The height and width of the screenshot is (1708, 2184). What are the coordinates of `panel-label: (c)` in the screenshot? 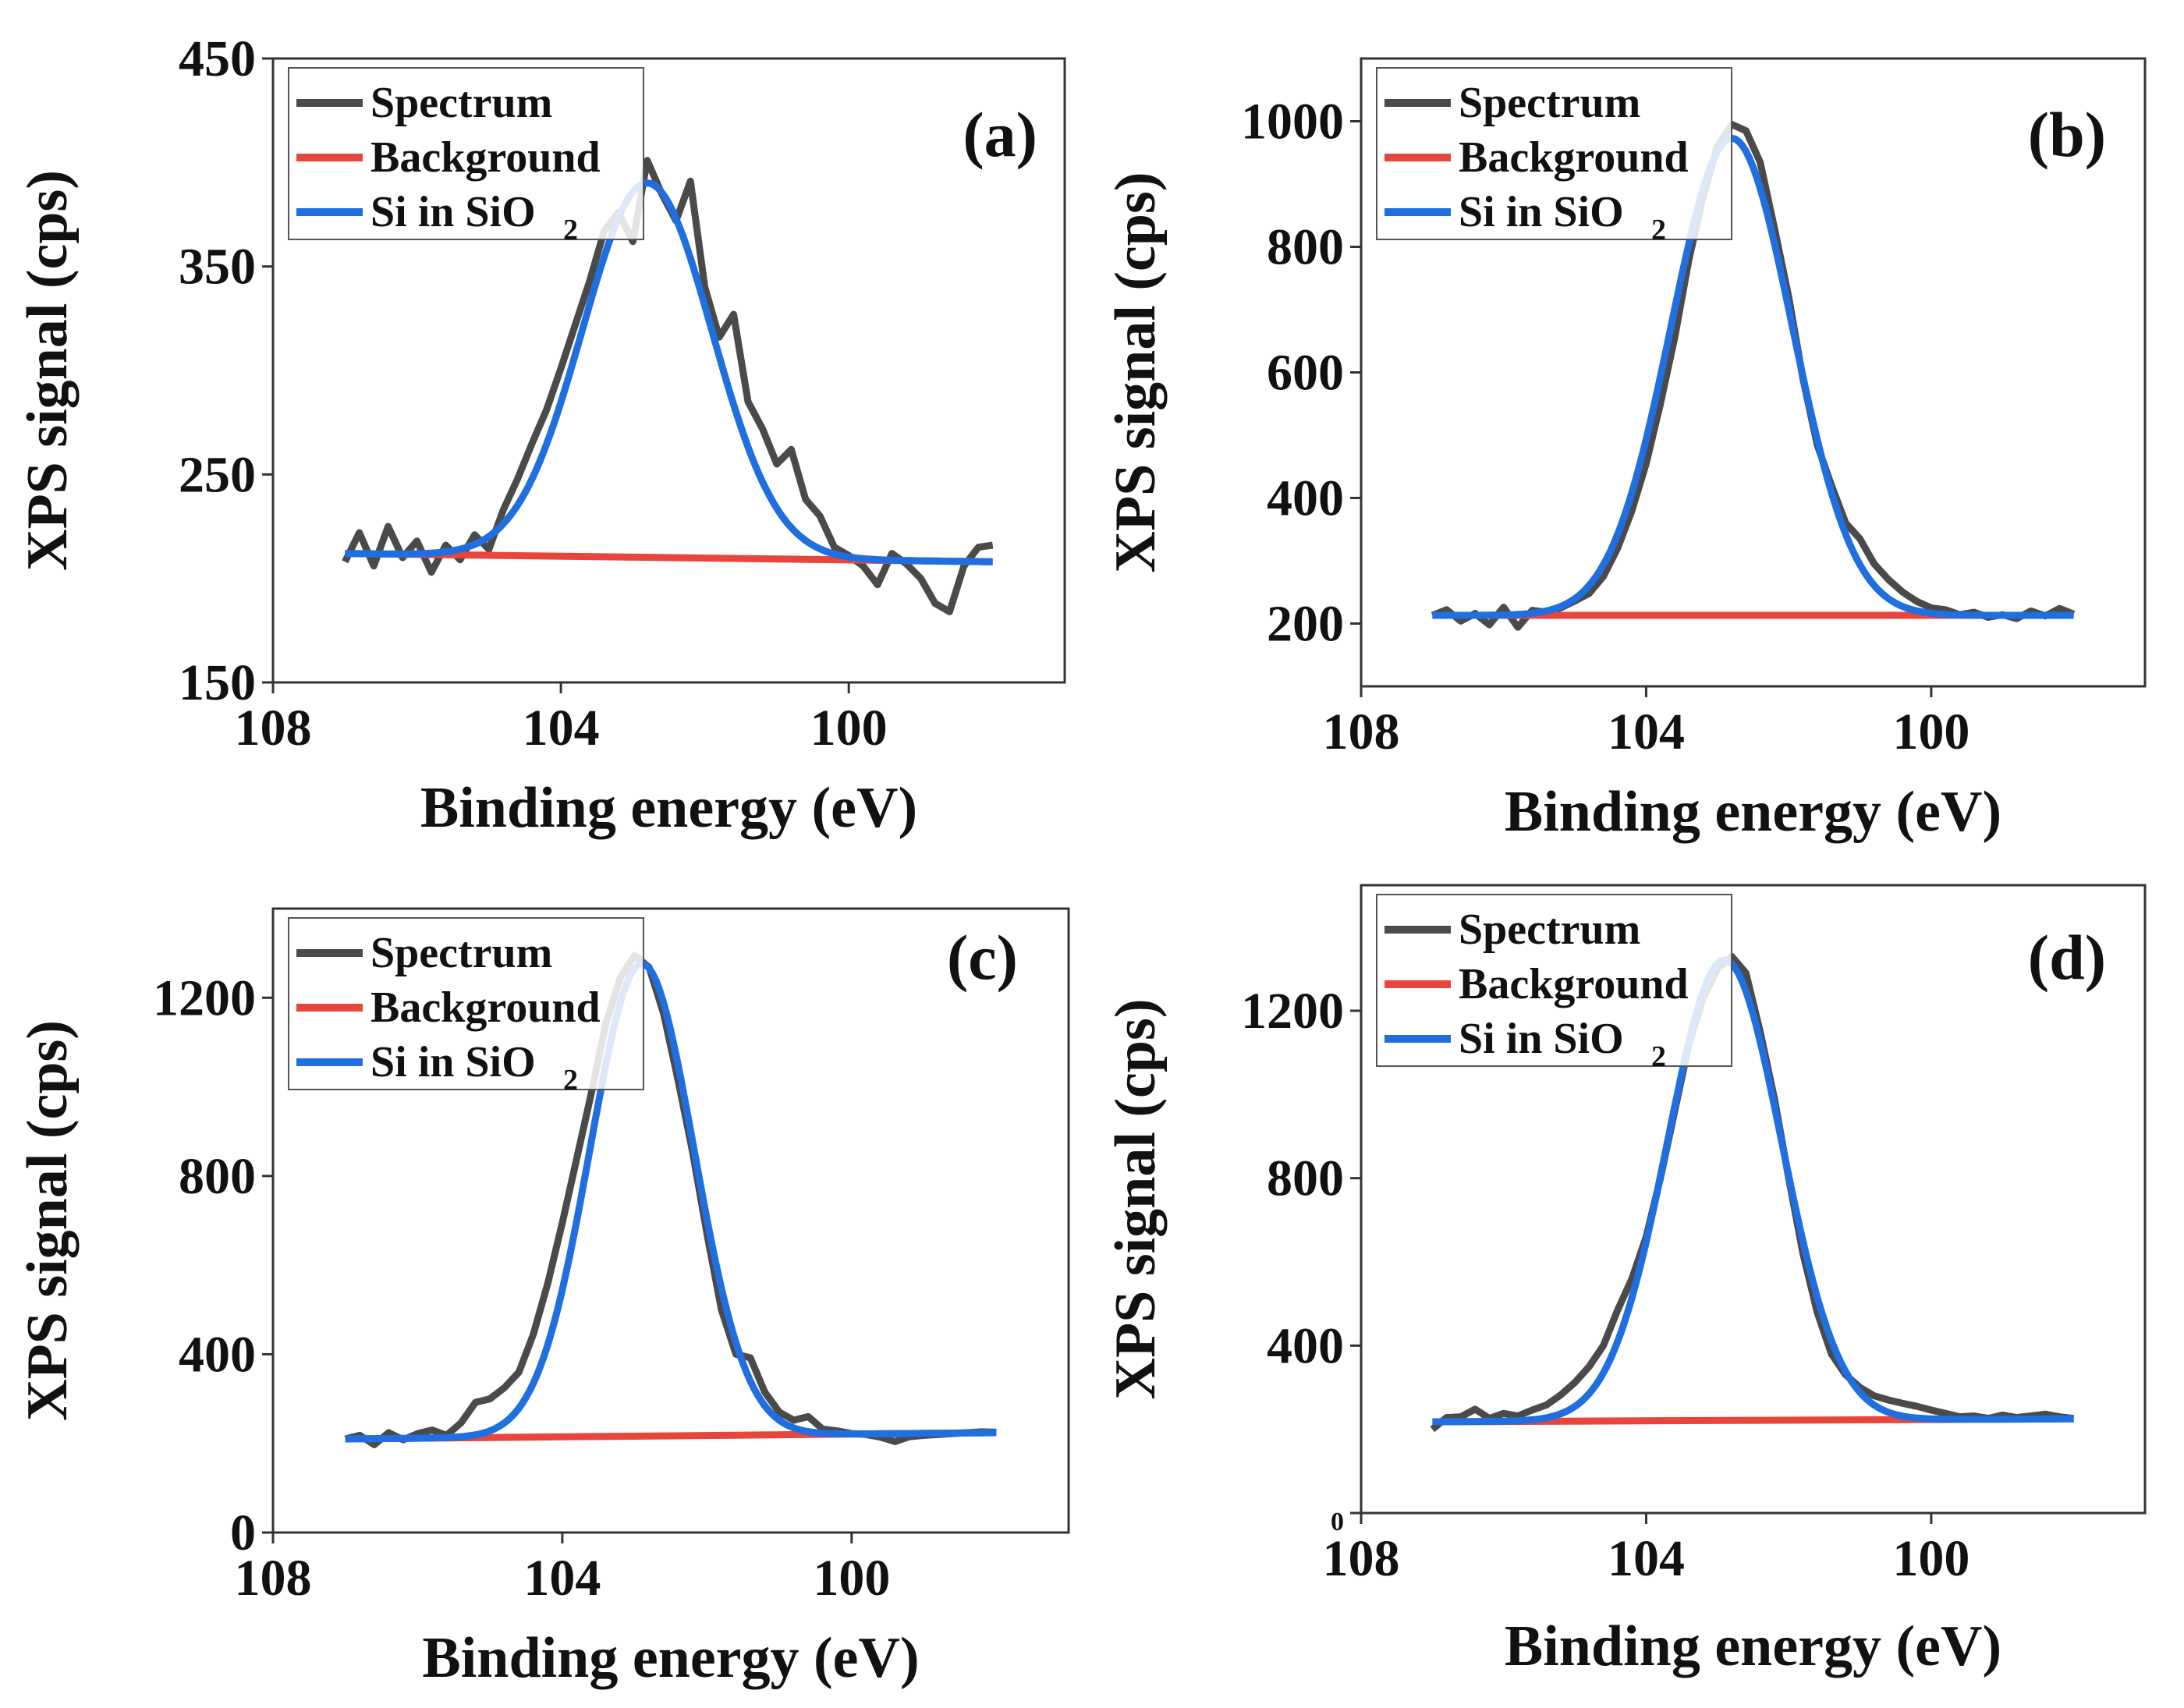 It's located at (983, 957).